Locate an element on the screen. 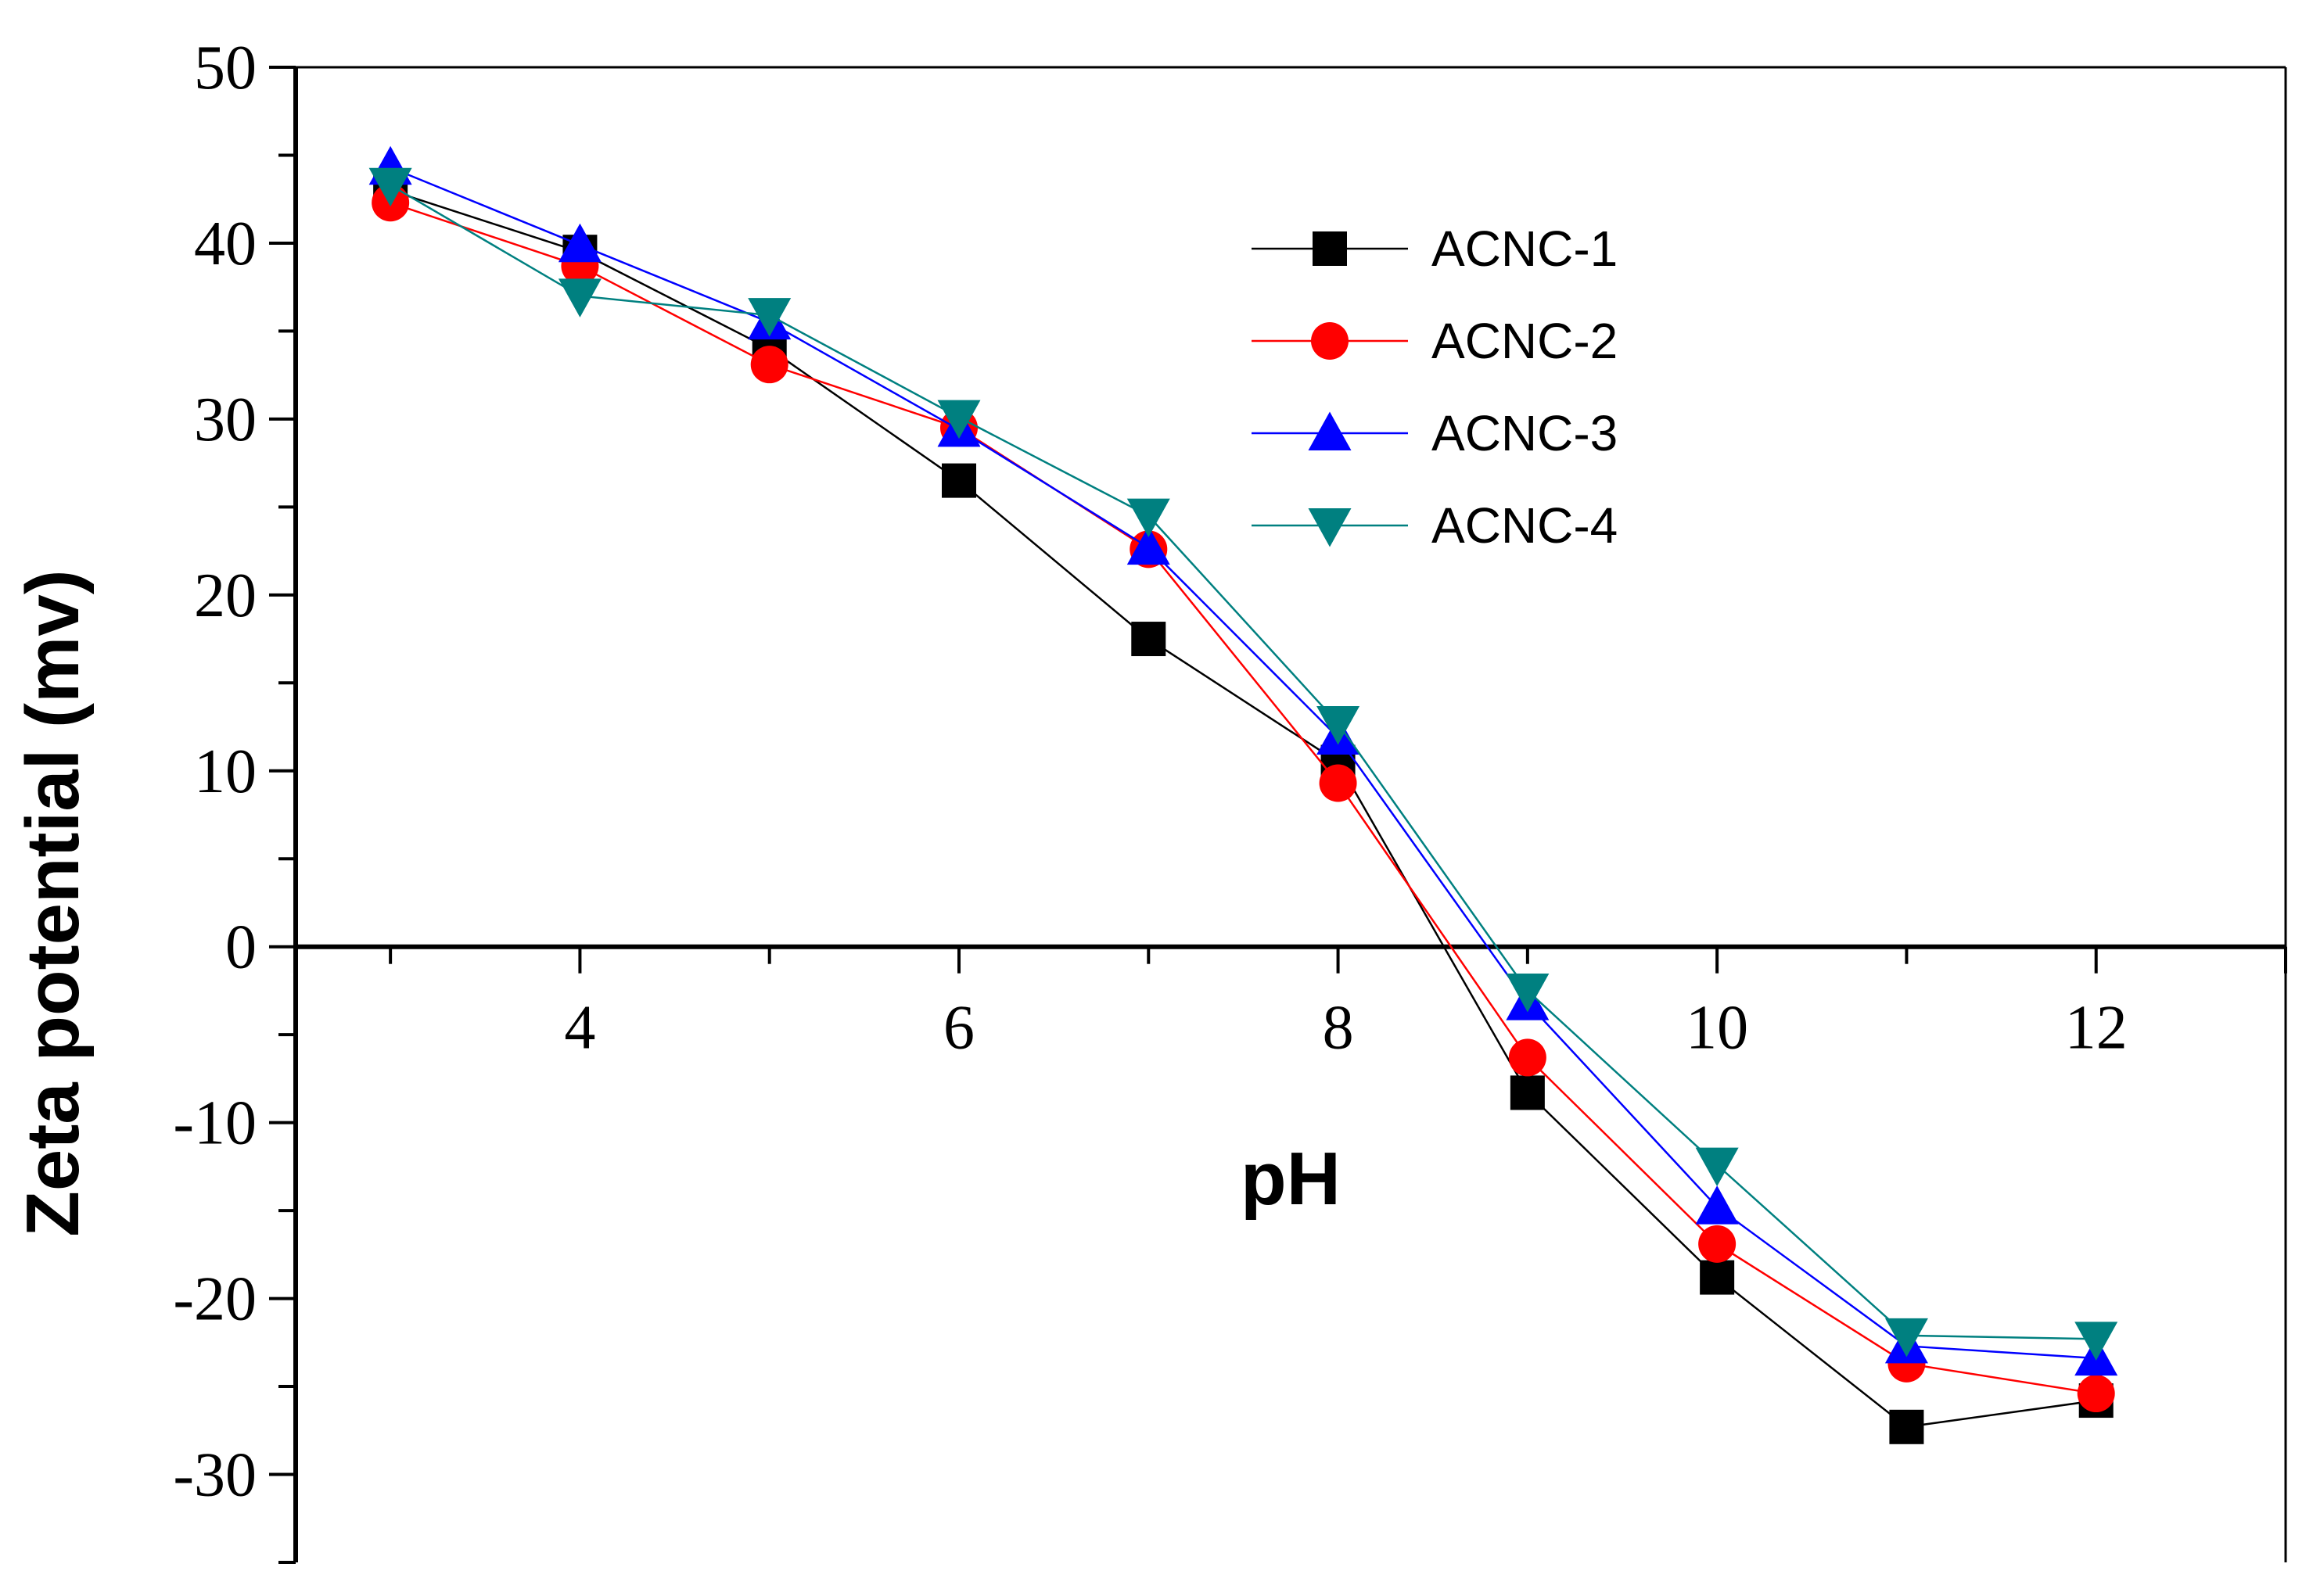 The image size is (2313, 1596). x-axis-title: pH is located at coordinates (1291, 1179).